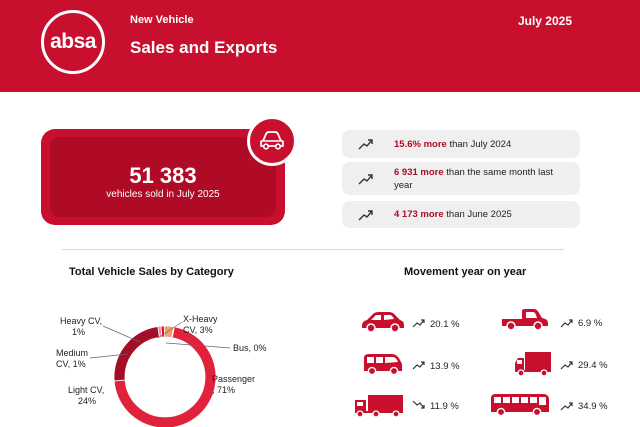  I want to click on comparison-year: 15.6% more than July 2024, so click(461, 144).